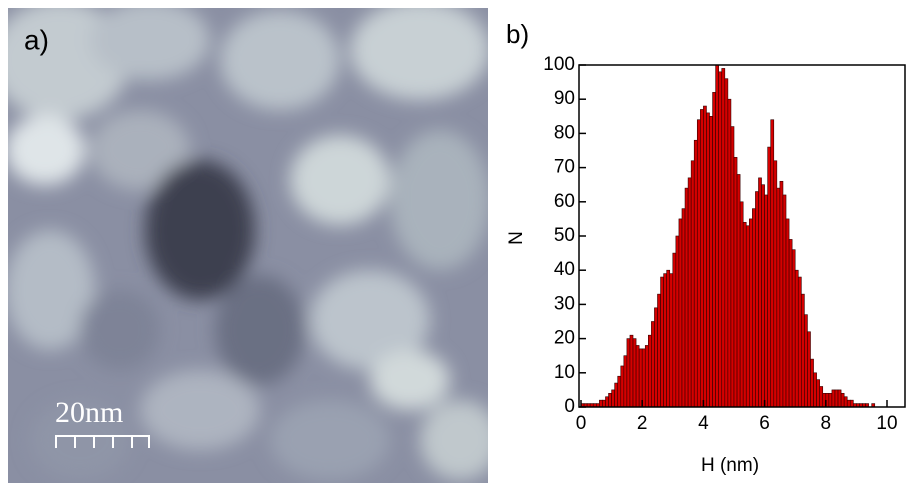 This screenshot has height=488, width=907. I want to click on y-tick-label: 60, so click(564, 201).